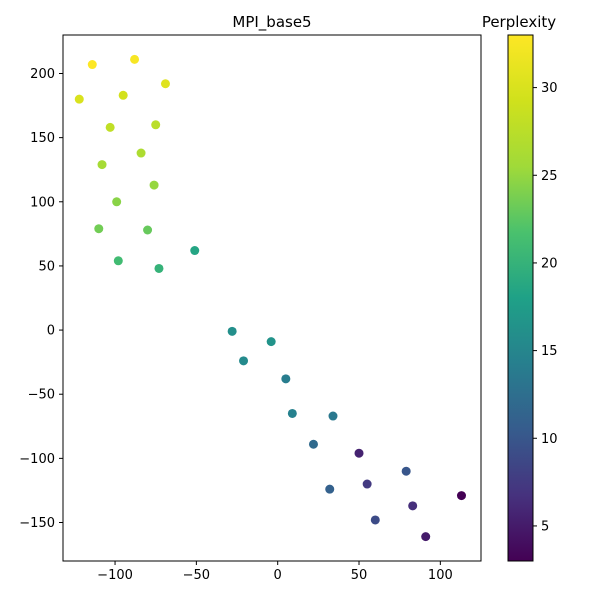  Describe the element at coordinates (37, 459) in the screenshot. I see `y-tick-label: −100` at that location.